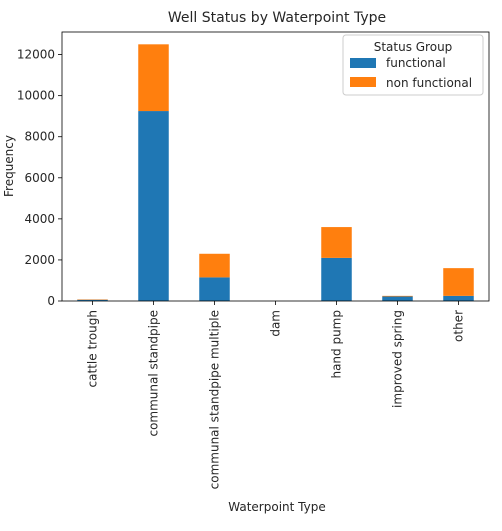 The image size is (502, 531). What do you see at coordinates (416, 63) in the screenshot?
I see `legend-label-functional: functional` at bounding box center [416, 63].